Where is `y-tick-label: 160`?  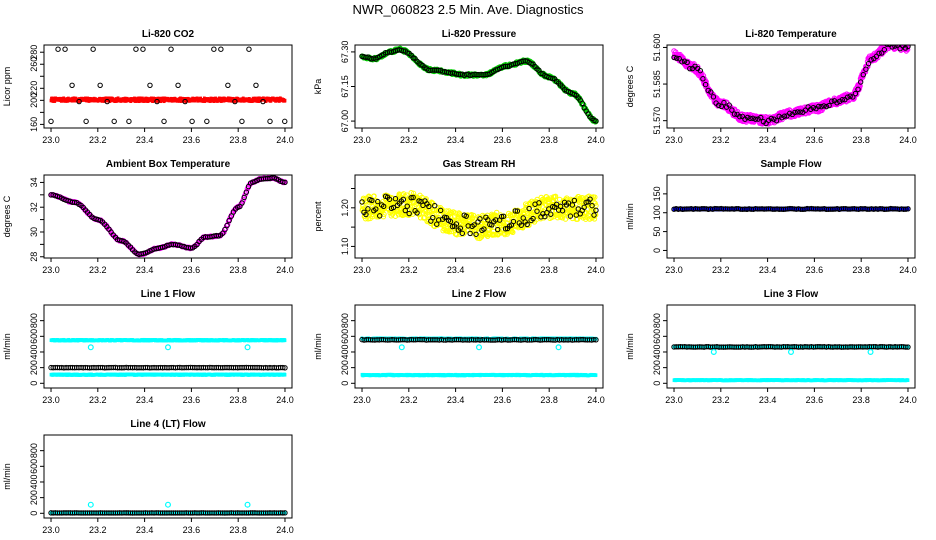
y-tick-label: 160 is located at coordinates (34, 124).